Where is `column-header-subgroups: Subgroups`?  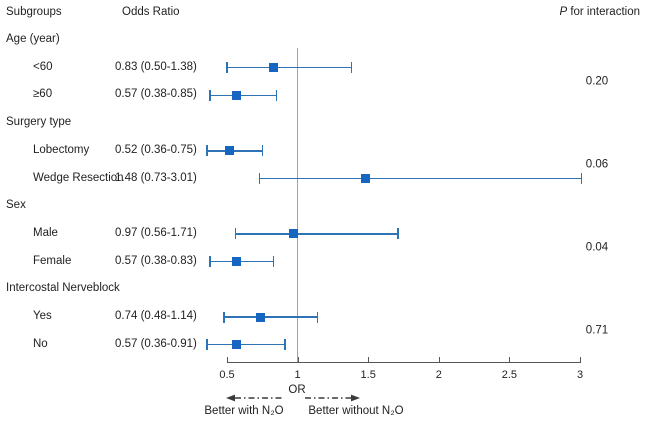
column-header-subgroups: Subgroups is located at coordinates (34, 12).